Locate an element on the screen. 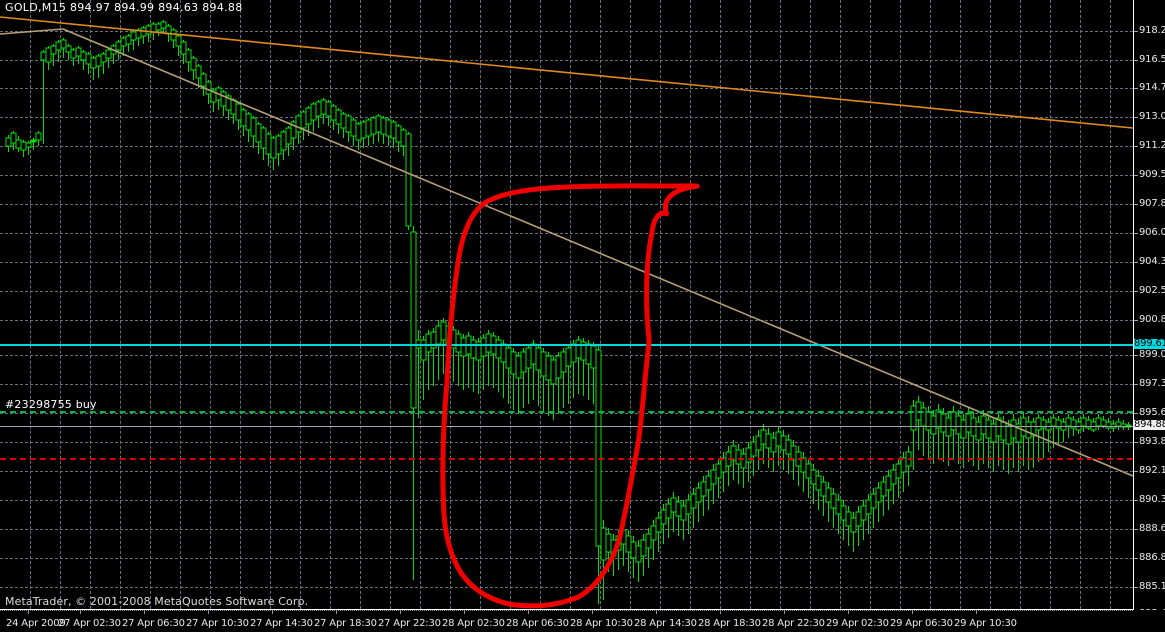 The width and height of the screenshot is (1165, 632). price-tick-label: 899.61 is located at coordinates (1149, 343).